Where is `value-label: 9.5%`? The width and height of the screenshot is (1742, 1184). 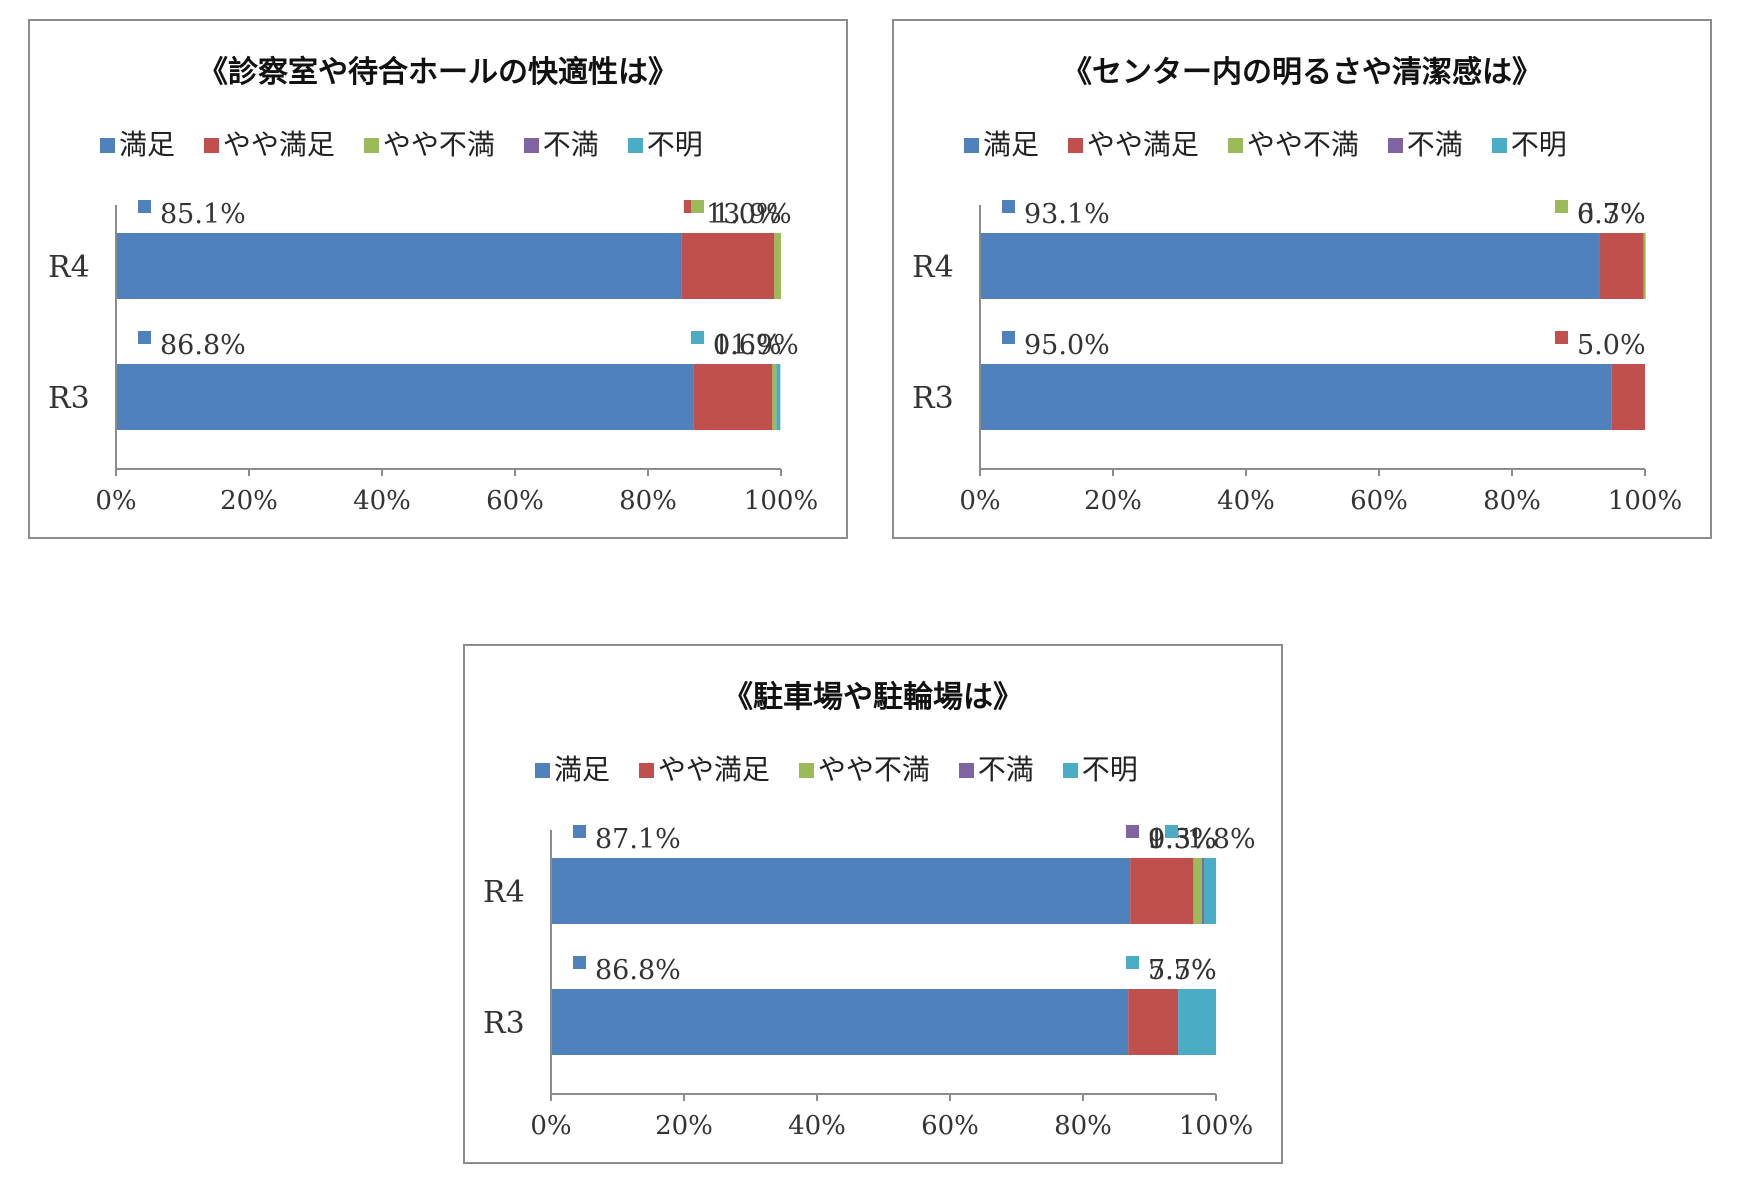
value-label: 9.5% is located at coordinates (1182, 839).